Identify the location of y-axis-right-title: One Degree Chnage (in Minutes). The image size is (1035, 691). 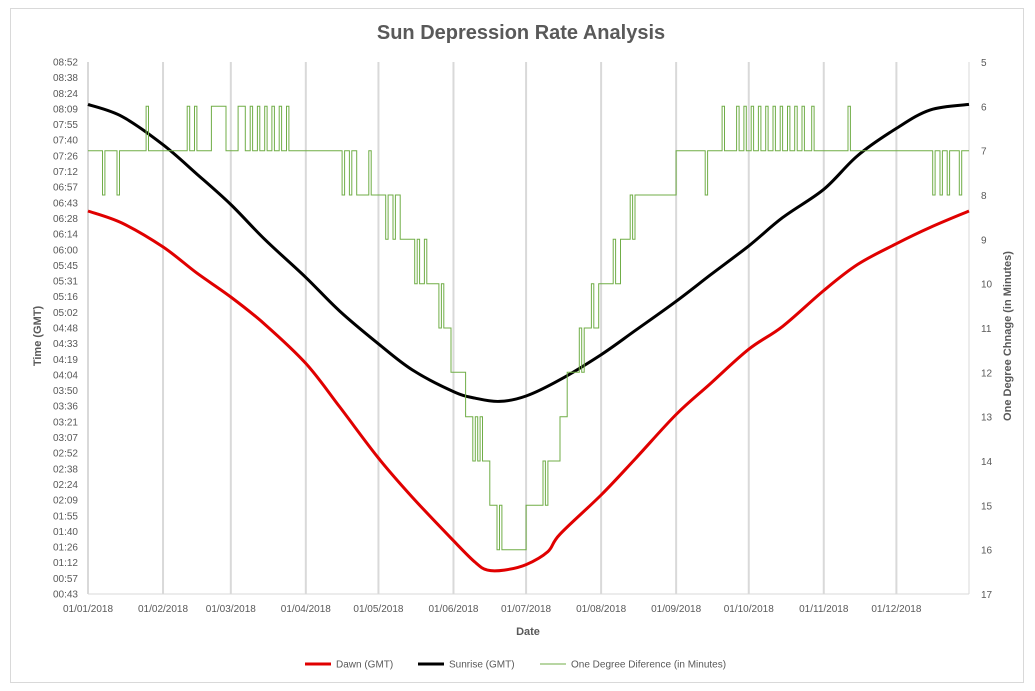
(1008, 336).